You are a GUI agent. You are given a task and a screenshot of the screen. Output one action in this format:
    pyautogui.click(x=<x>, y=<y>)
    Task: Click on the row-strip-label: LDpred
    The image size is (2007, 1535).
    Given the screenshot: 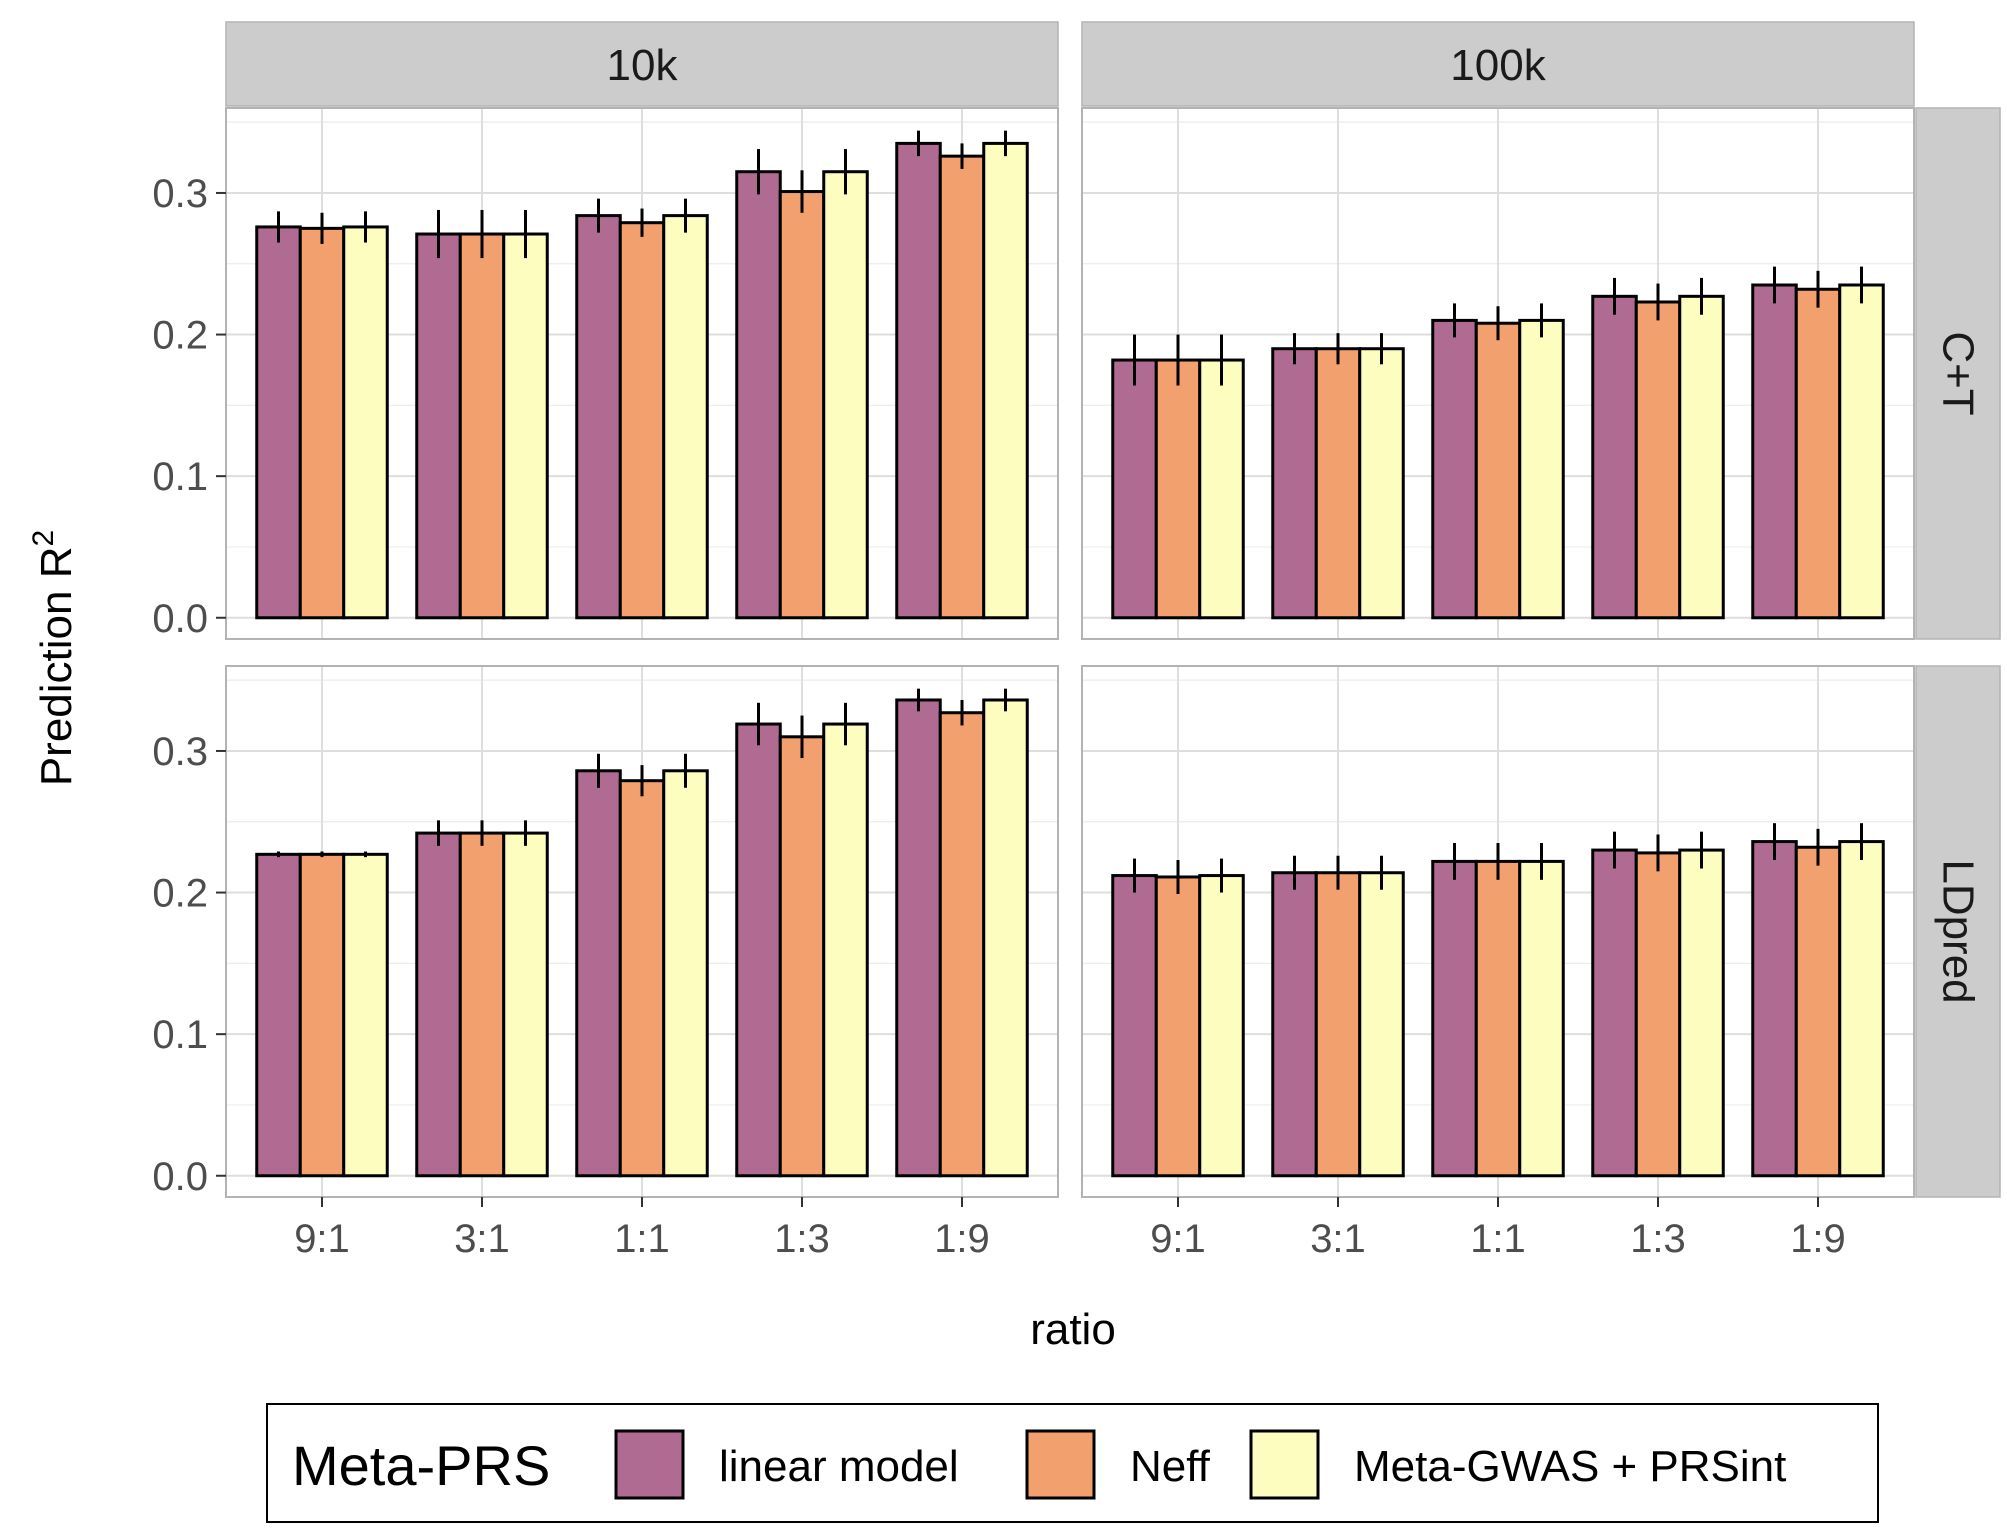 What is the action you would take?
    pyautogui.click(x=1958, y=931)
    